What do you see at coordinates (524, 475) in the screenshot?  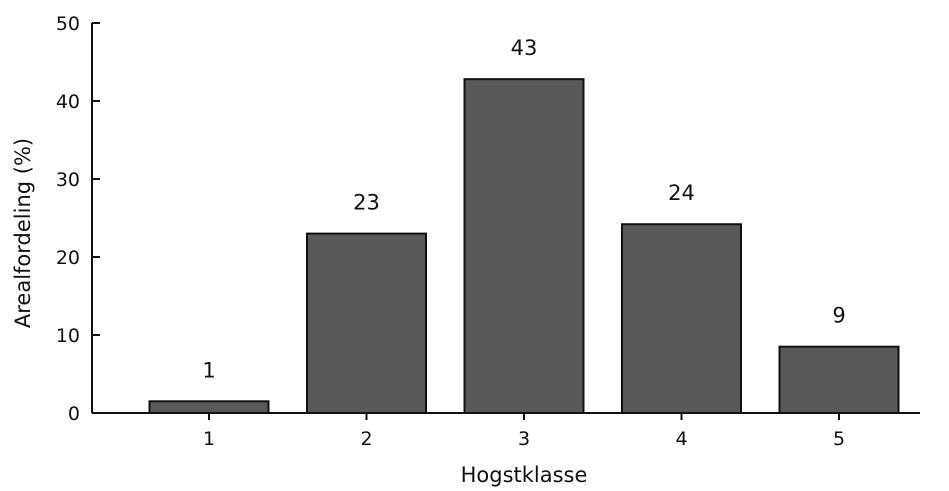 I see `x-axis-label: Hogstklasse` at bounding box center [524, 475].